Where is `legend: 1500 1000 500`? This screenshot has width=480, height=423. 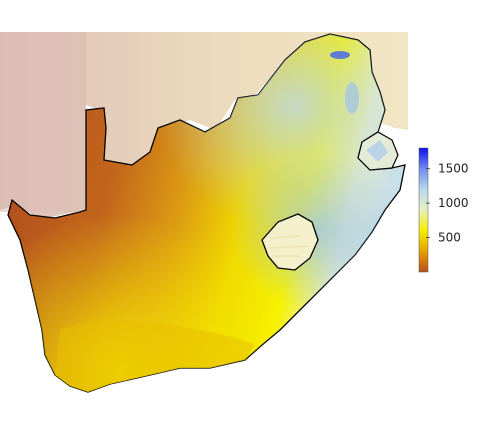
legend: 1500 1000 500 is located at coordinates (443, 210).